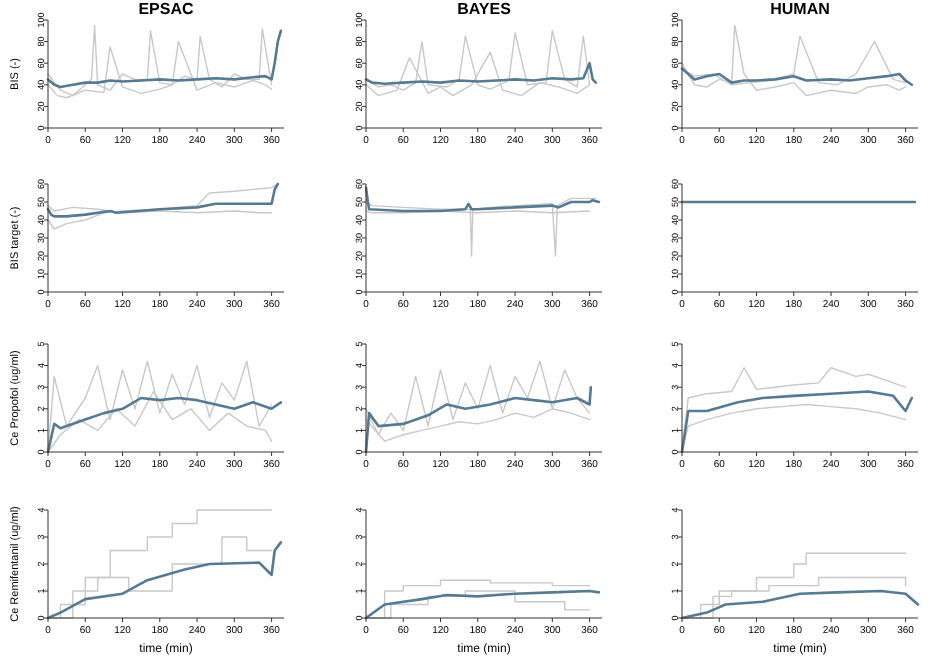  I want to click on chart-title: BAYES, so click(485, 9).